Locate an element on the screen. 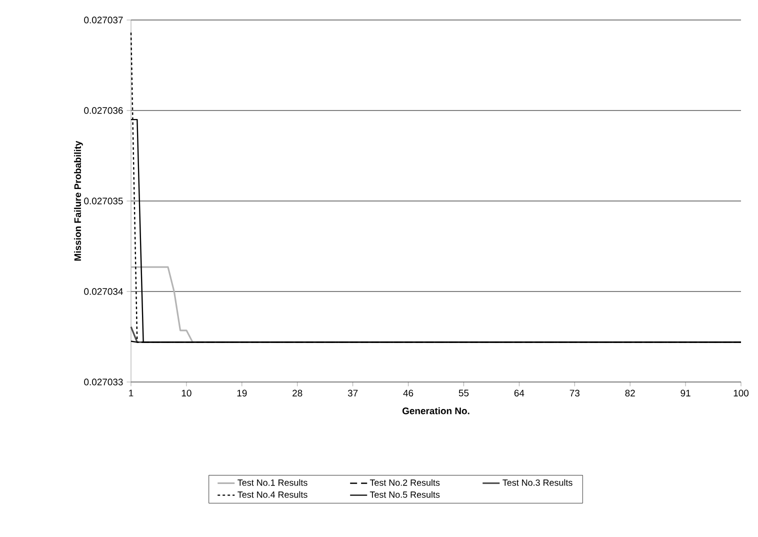  x-tick-label: 10 is located at coordinates (187, 393).